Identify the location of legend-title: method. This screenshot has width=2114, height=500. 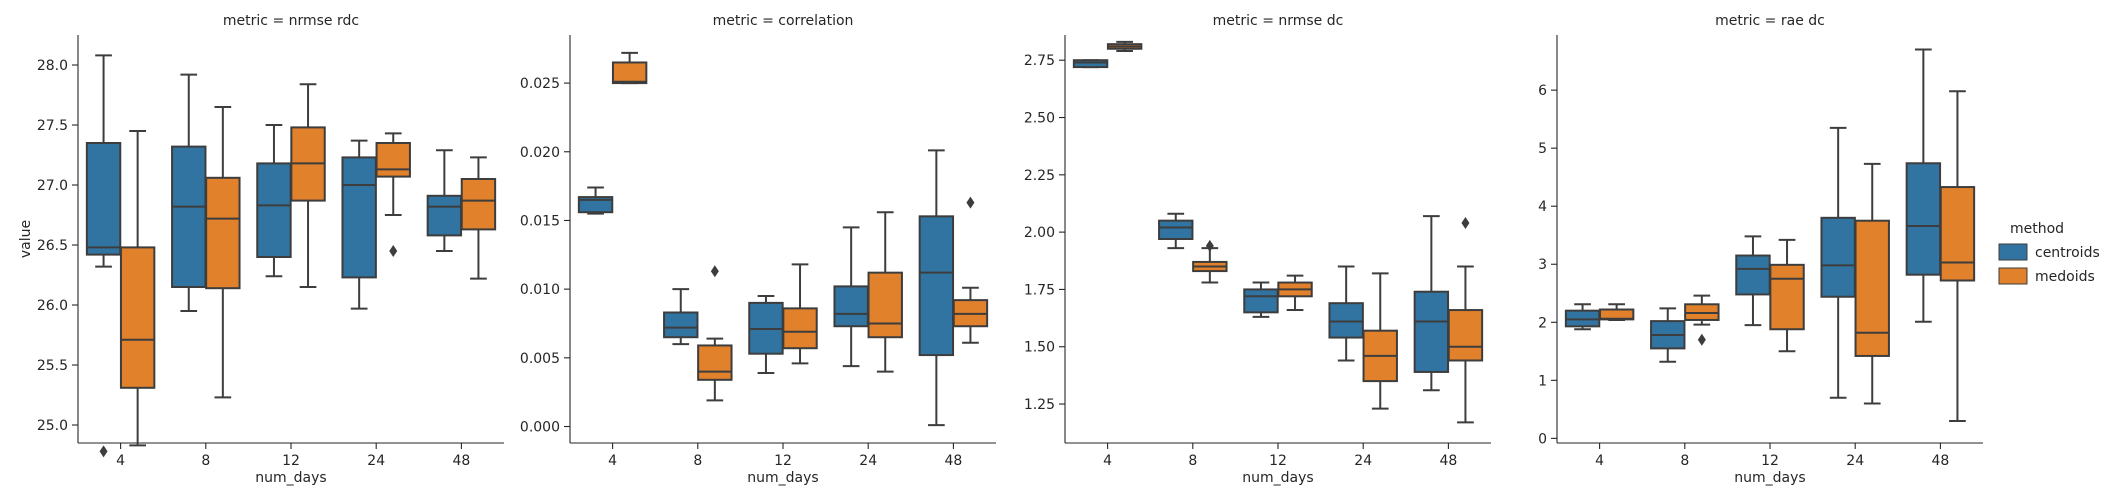
(2037, 229).